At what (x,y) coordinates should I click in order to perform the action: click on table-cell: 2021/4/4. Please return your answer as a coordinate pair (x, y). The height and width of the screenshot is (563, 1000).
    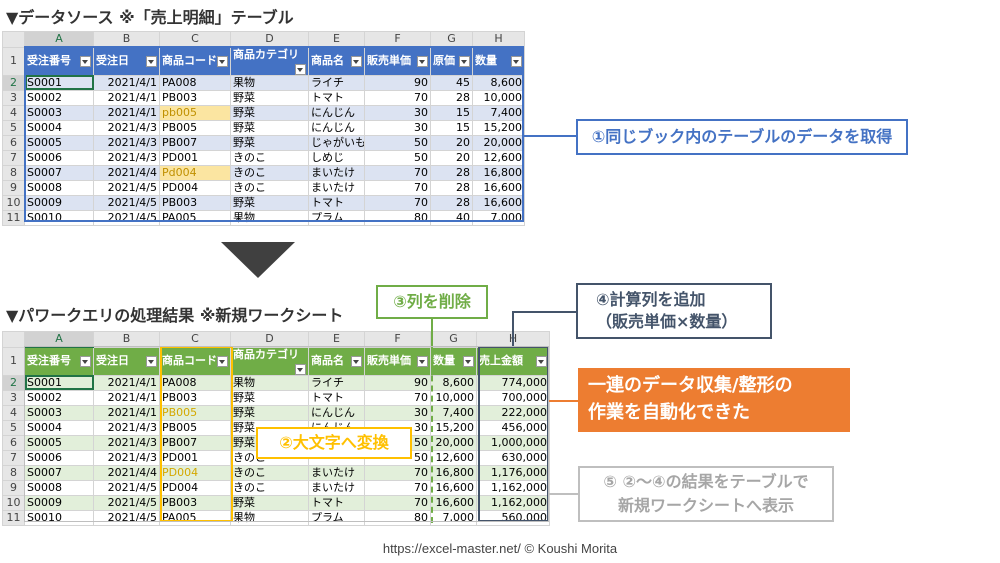
    Looking at the image, I should click on (126, 472).